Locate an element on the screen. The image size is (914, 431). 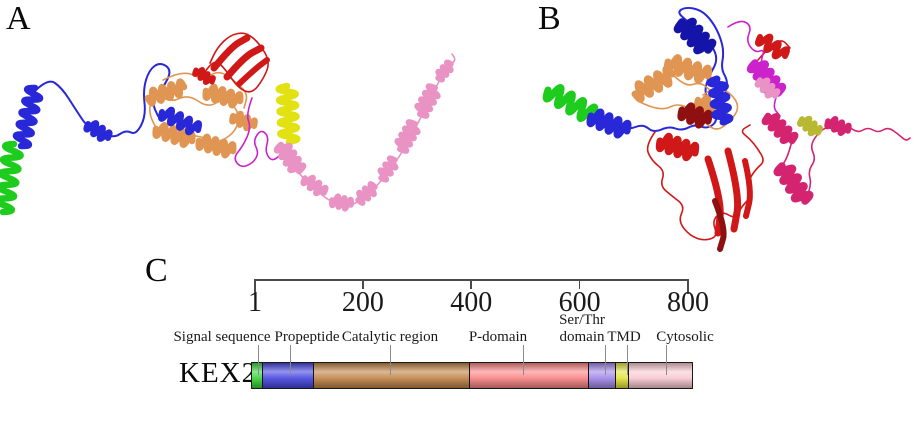
panel-a-label: A is located at coordinates (18, 18).